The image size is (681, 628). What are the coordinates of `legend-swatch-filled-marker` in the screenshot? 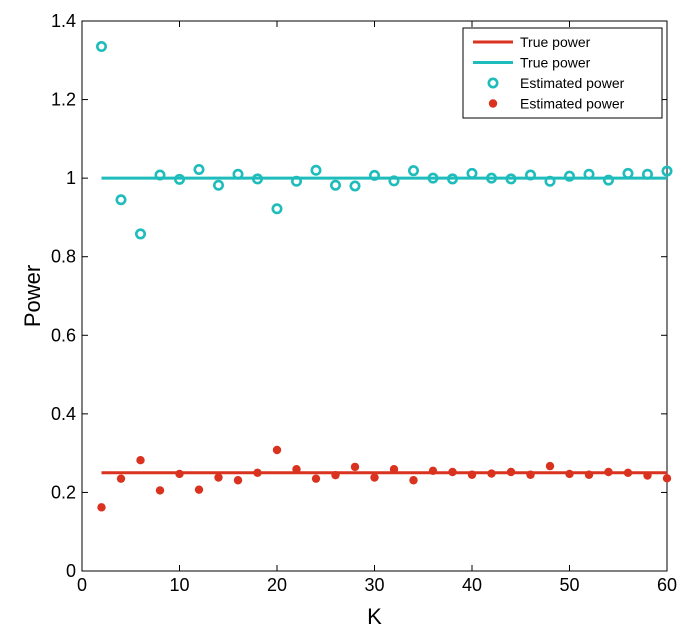 It's located at (493, 103).